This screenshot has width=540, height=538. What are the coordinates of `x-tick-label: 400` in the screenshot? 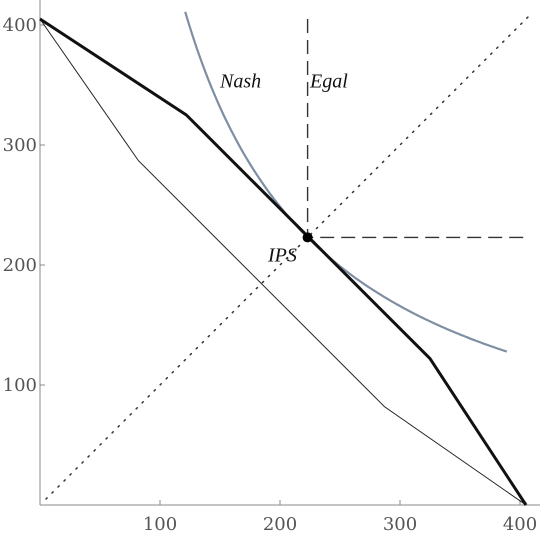 It's located at (520, 524).